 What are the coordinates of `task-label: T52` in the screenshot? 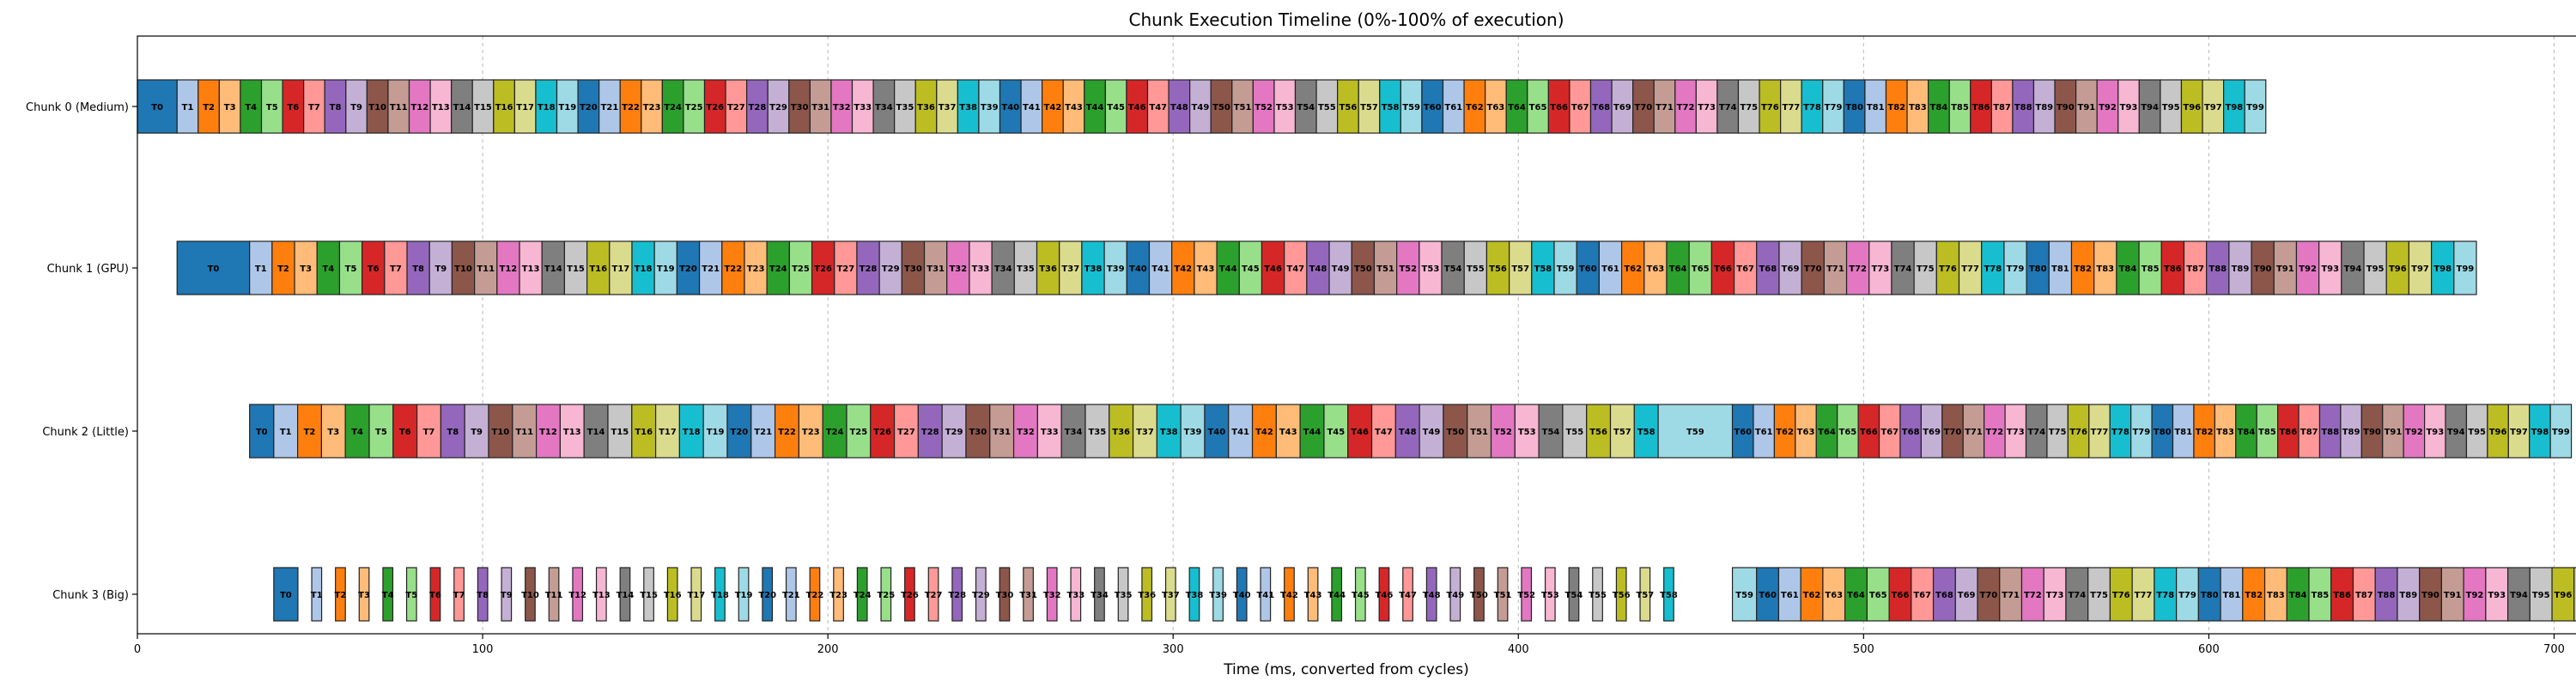 It's located at (1408, 269).